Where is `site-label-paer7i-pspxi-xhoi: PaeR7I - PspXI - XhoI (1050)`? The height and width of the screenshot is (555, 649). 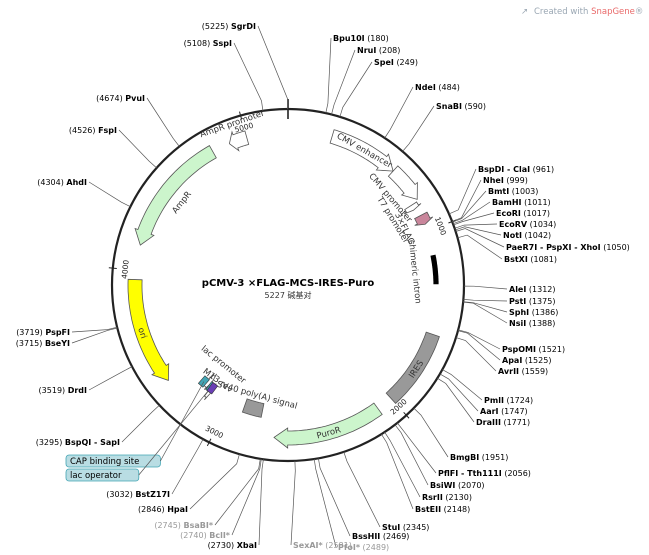 site-label-paer7i-pspxi-xhoi: PaeR7I - PspXI - XhoI (1050) is located at coordinates (568, 247).